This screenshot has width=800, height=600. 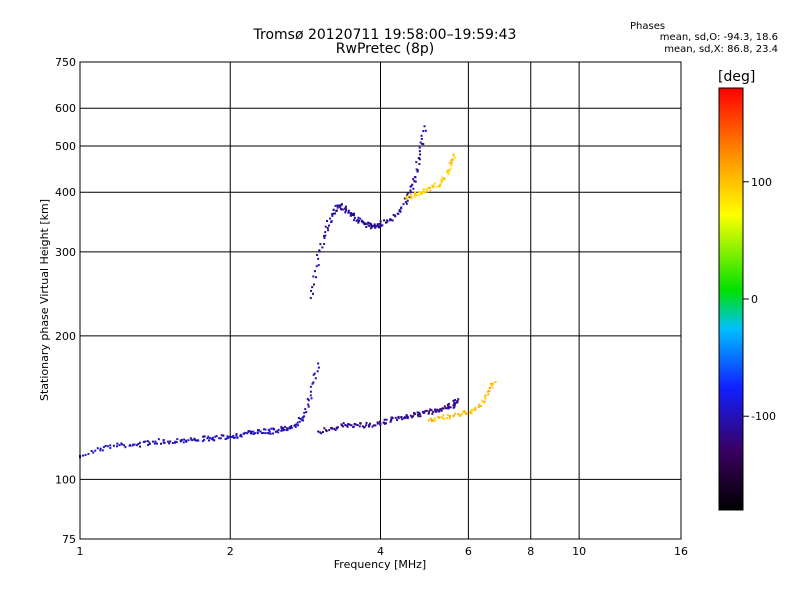 I want to click on colorbar-tick-label: -100, so click(x=763, y=416).